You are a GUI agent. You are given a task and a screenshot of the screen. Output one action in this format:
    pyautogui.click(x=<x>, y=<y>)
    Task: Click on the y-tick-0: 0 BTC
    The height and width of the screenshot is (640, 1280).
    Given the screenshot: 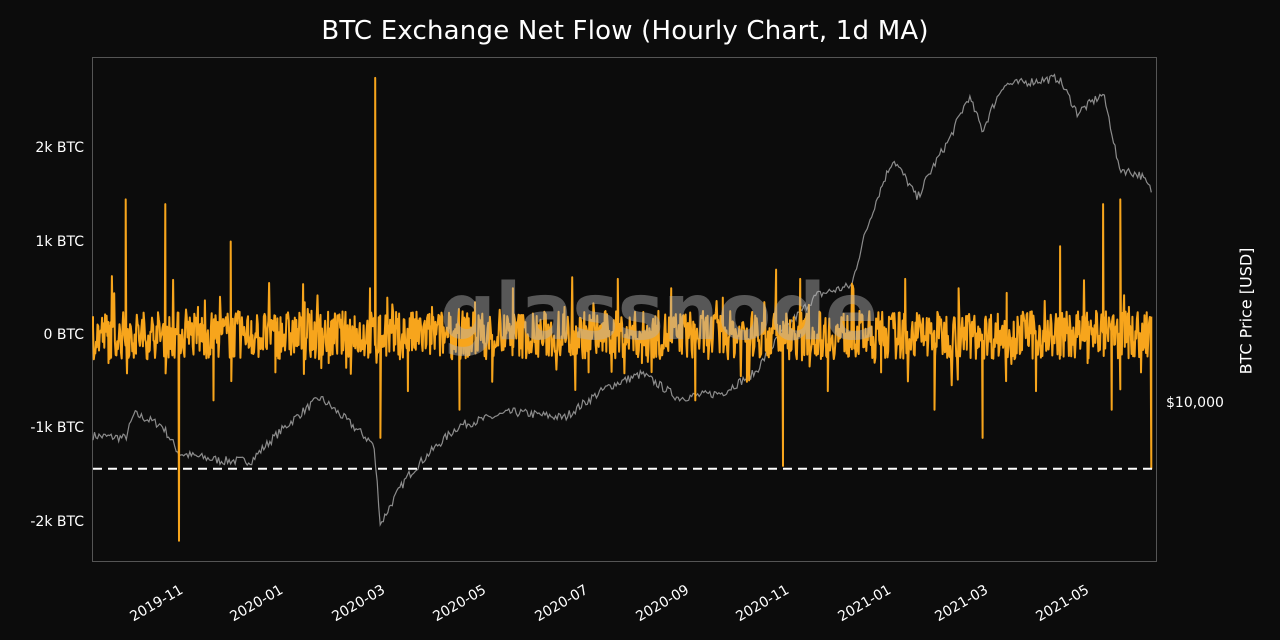 What is the action you would take?
    pyautogui.click(x=63, y=335)
    